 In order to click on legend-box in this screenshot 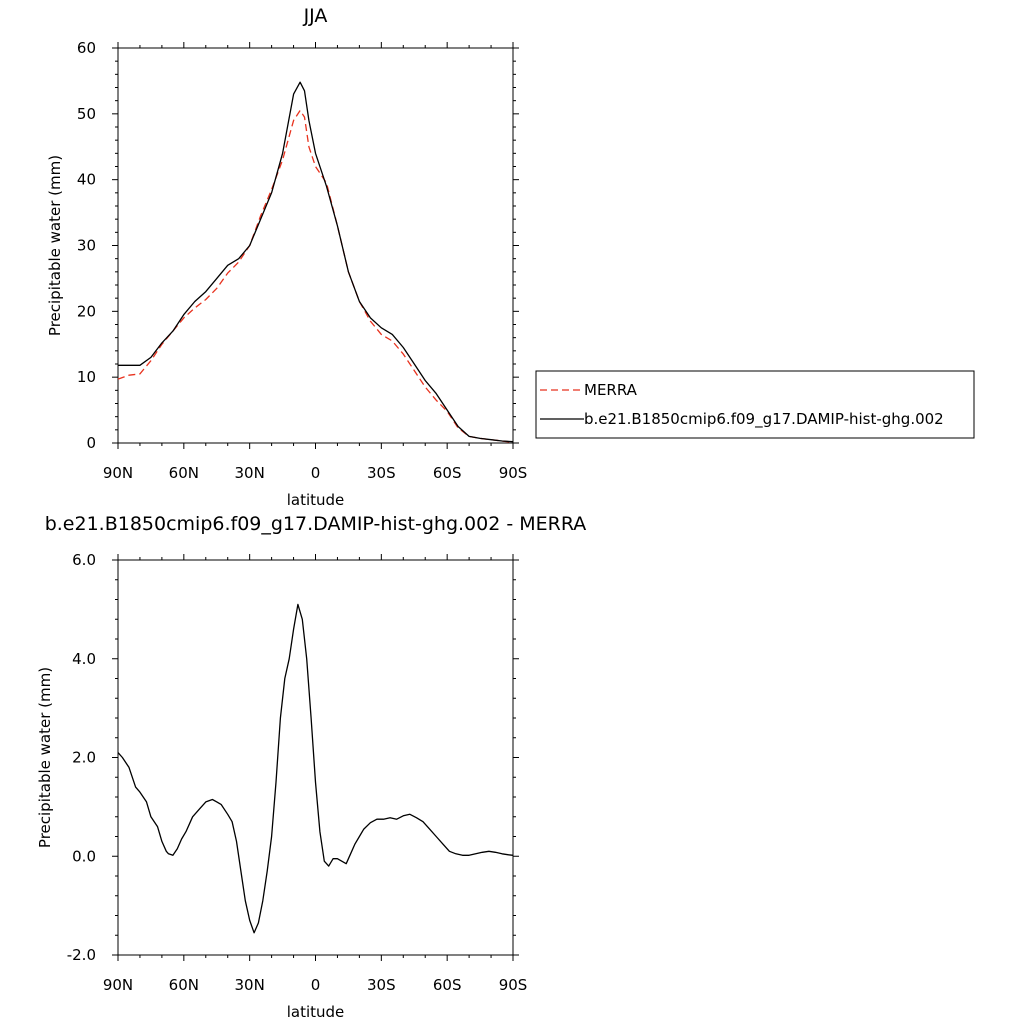, I will do `click(755, 404)`.